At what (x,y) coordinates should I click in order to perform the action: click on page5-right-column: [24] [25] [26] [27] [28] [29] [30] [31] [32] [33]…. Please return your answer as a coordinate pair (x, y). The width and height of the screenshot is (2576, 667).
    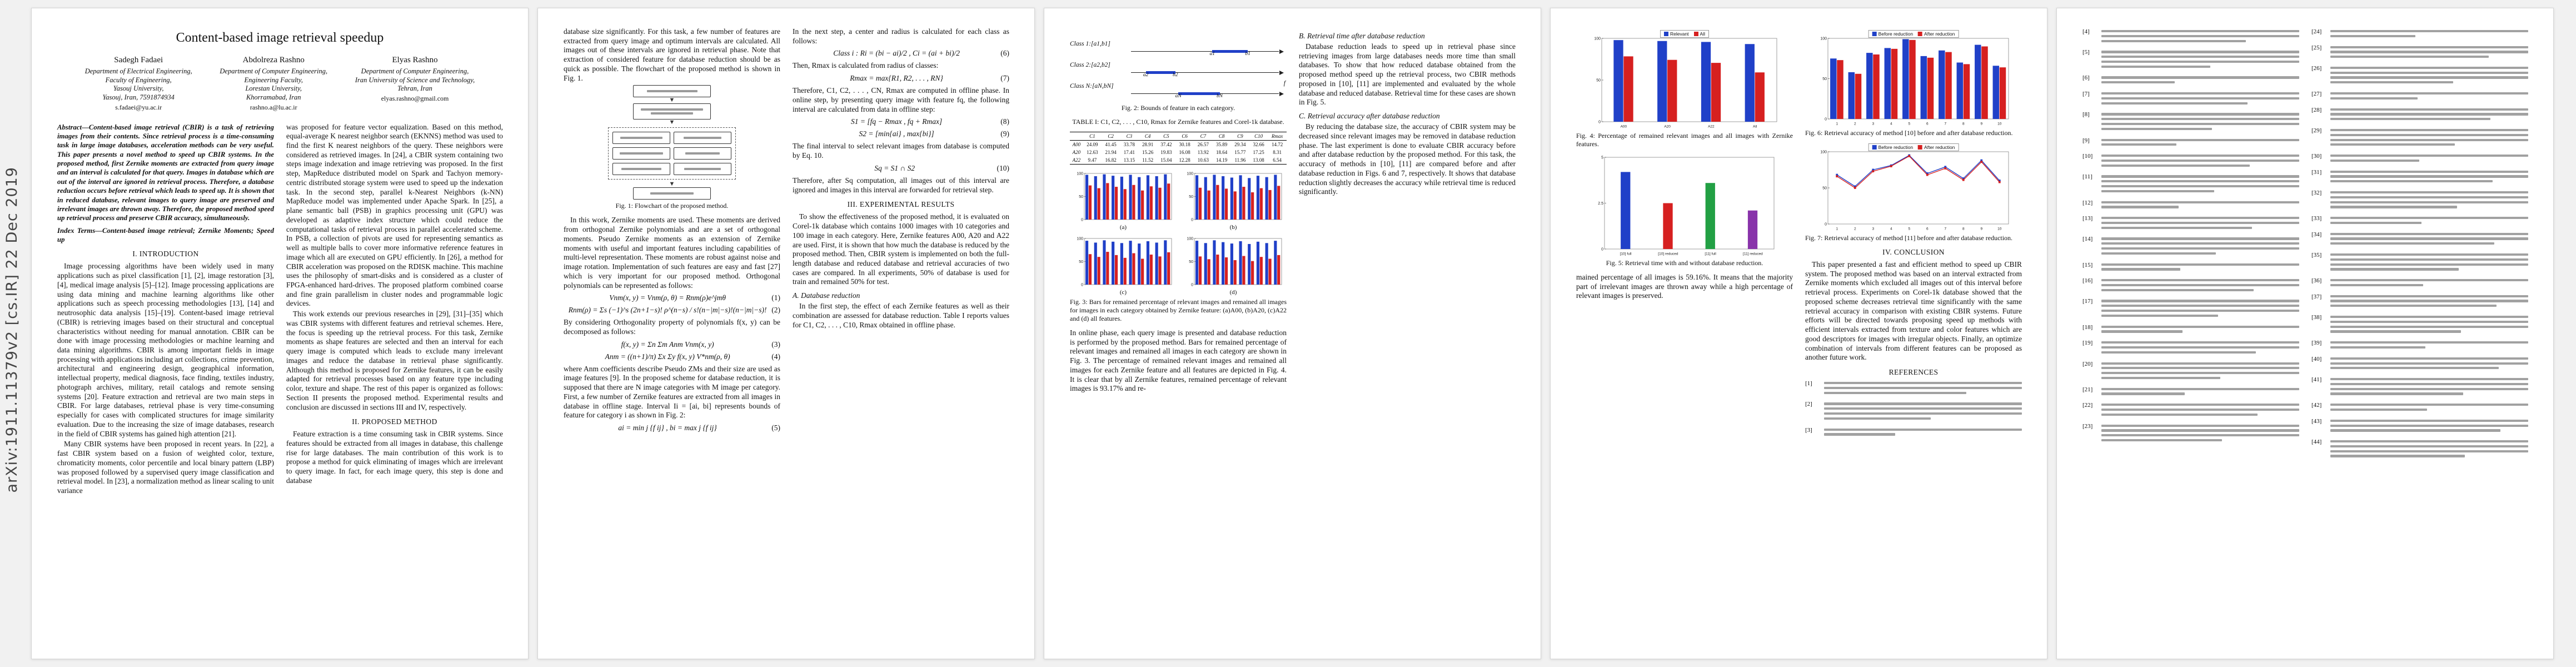
    Looking at the image, I should click on (2419, 245).